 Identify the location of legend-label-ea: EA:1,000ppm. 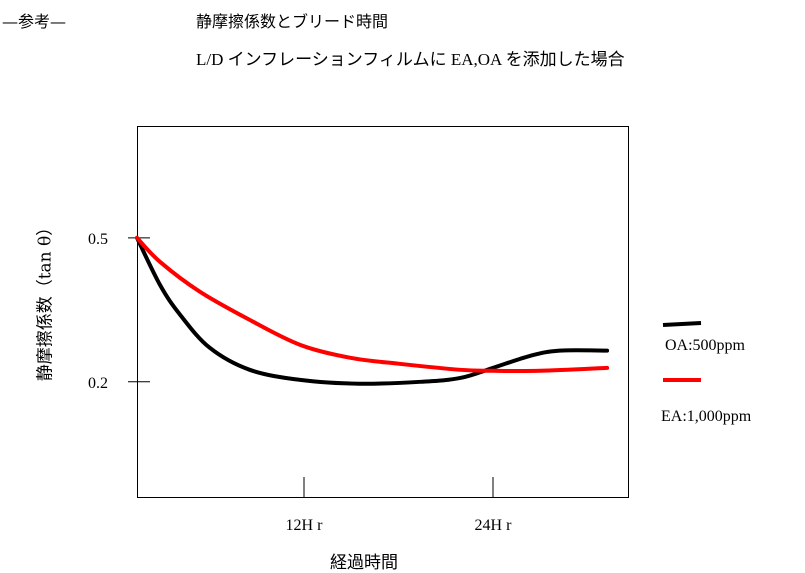
(706, 416).